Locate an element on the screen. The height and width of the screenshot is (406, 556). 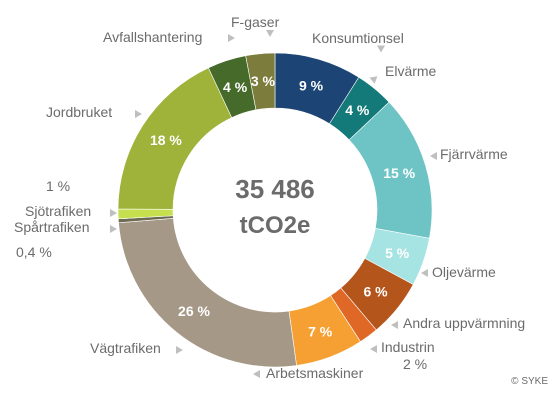
pointer-andra-uppvarmning is located at coordinates (394, 325).